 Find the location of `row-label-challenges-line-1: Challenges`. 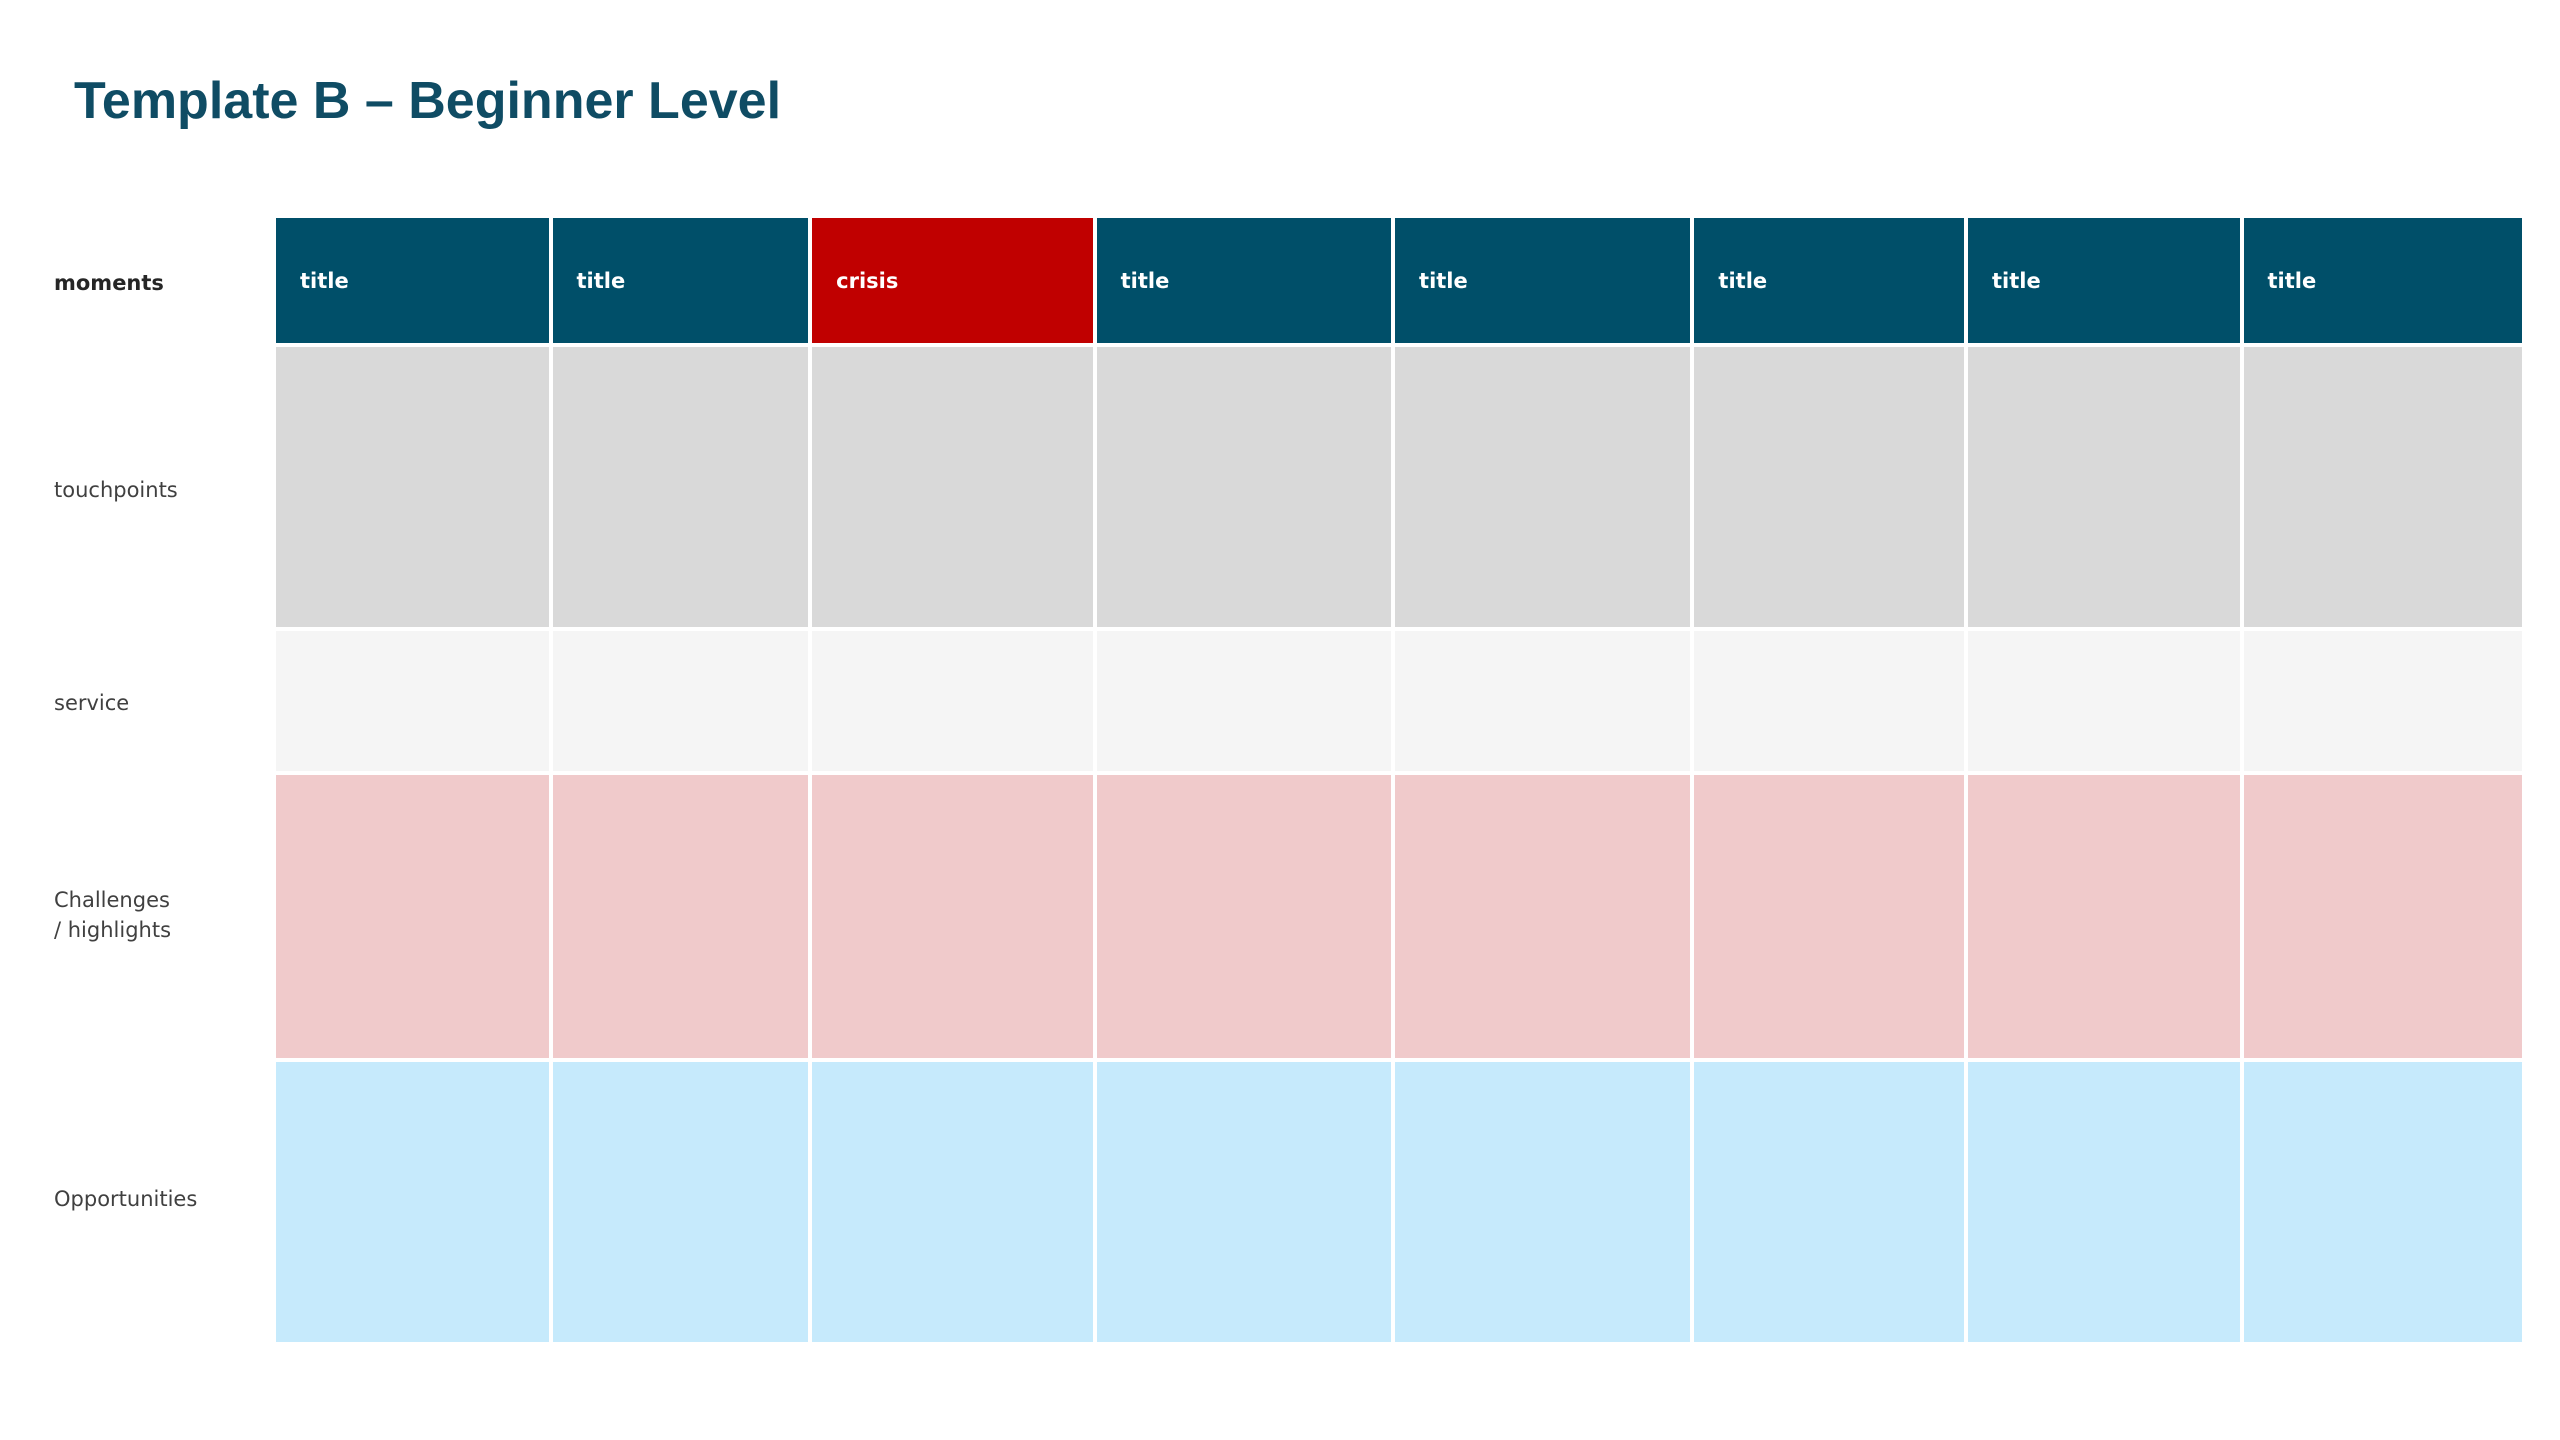

row-label-challenges-line-1: Challenges is located at coordinates (112, 900).